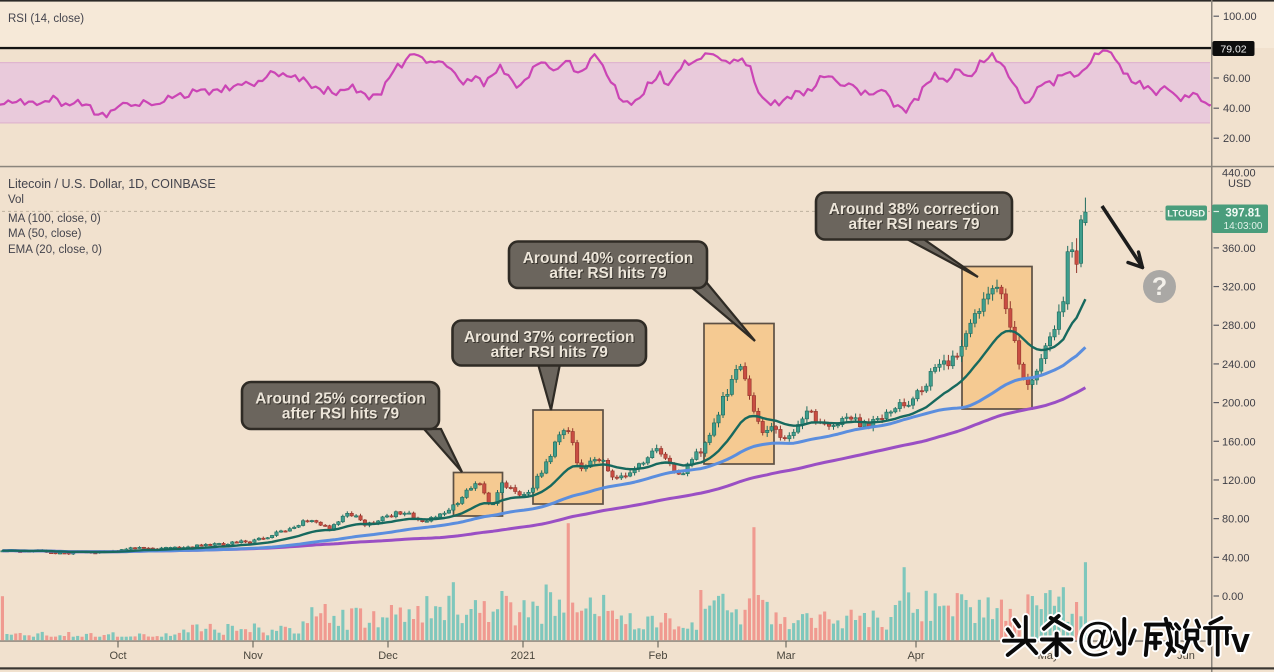  What do you see at coordinates (1237, 79) in the screenshot?
I see `svg-text: 60.00` at bounding box center [1237, 79].